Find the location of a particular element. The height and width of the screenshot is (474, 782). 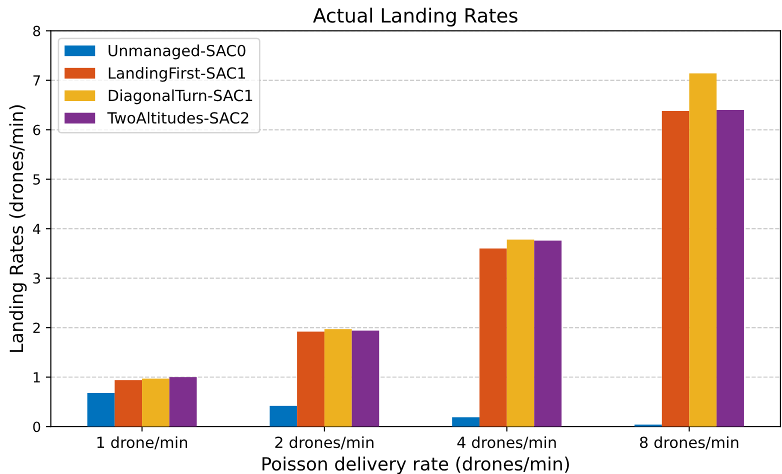

y-tick-label: 7 is located at coordinates (36, 80).